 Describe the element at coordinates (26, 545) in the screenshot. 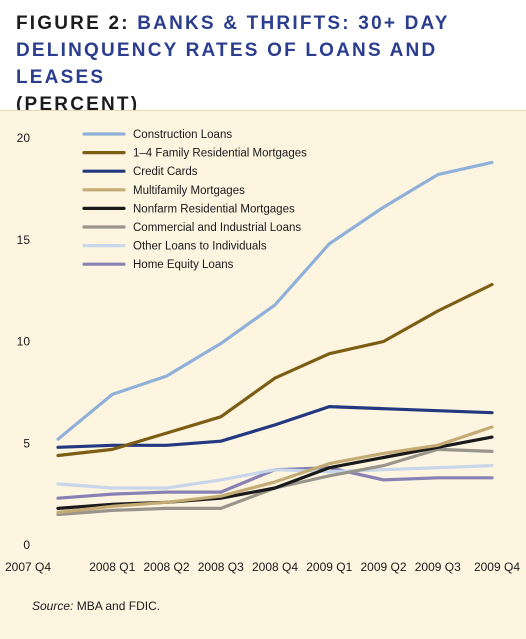

I see `y-tick-label: 0` at that location.